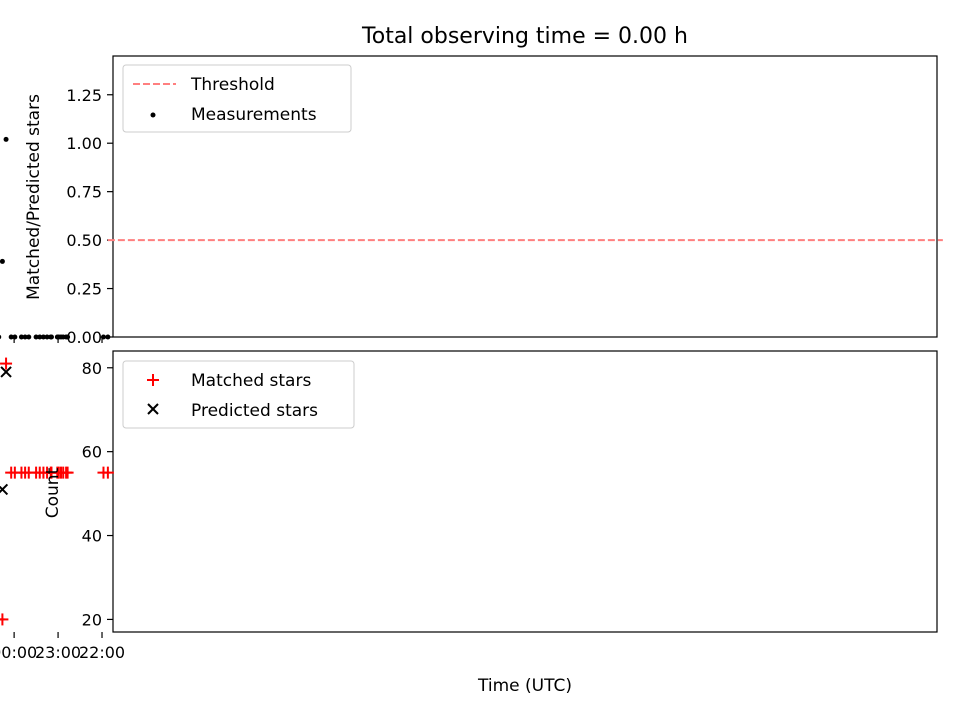 The height and width of the screenshot is (720, 960). I want to click on threshold-legend-label: Threshold, so click(232, 85).